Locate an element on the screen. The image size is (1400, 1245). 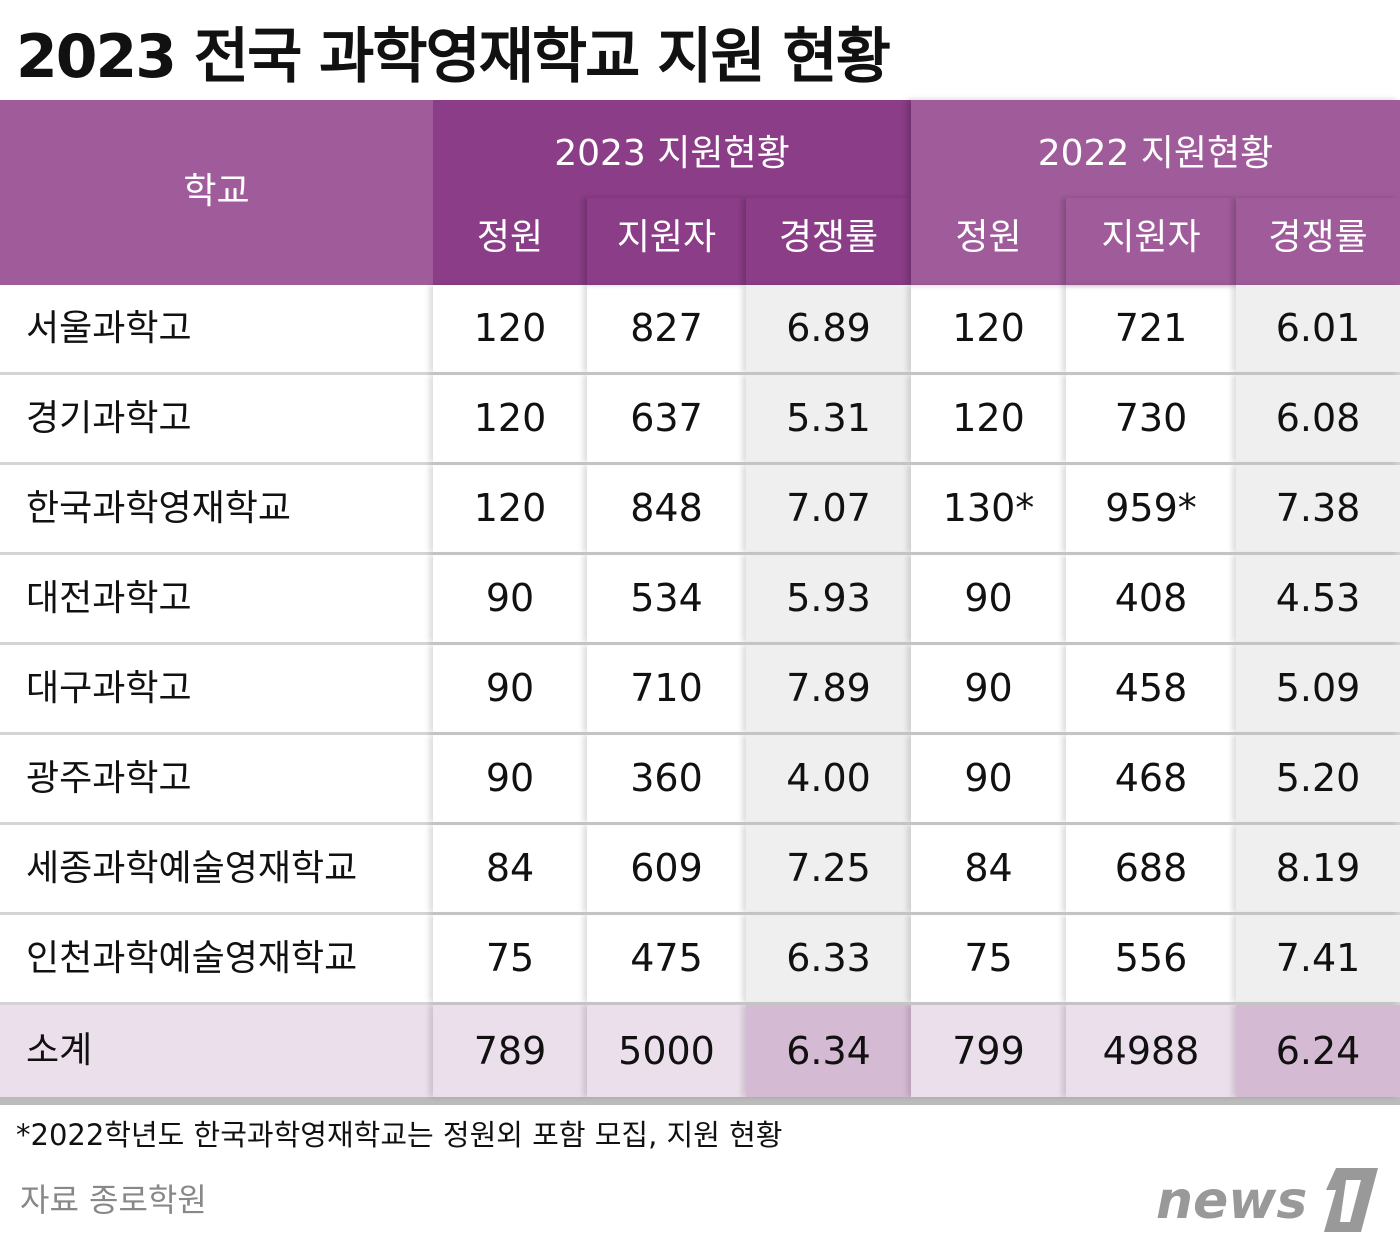
rate-2022: 6.08 is located at coordinates (1318, 418).